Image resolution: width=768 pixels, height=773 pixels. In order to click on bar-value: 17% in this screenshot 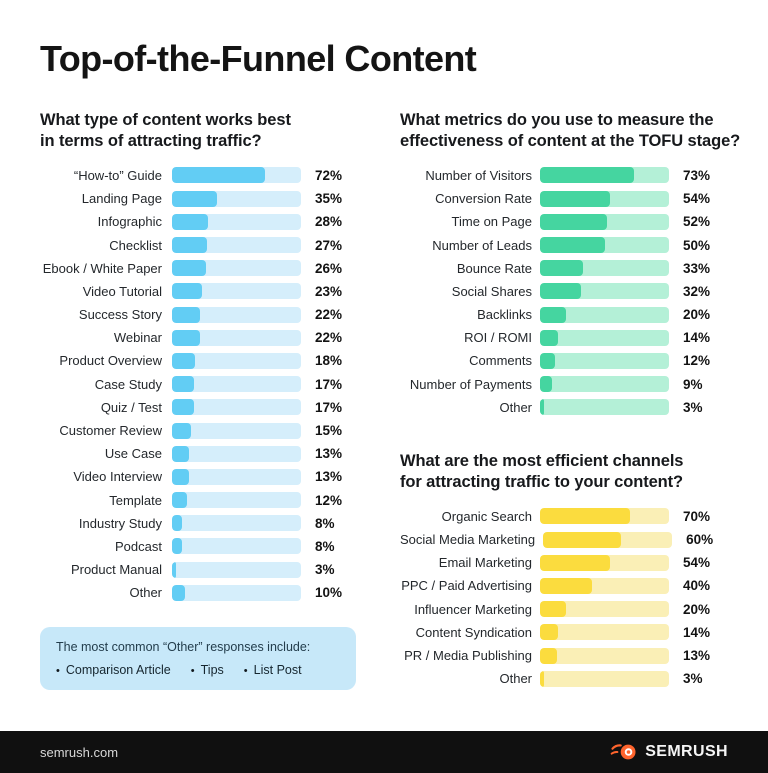, I will do `click(329, 407)`.